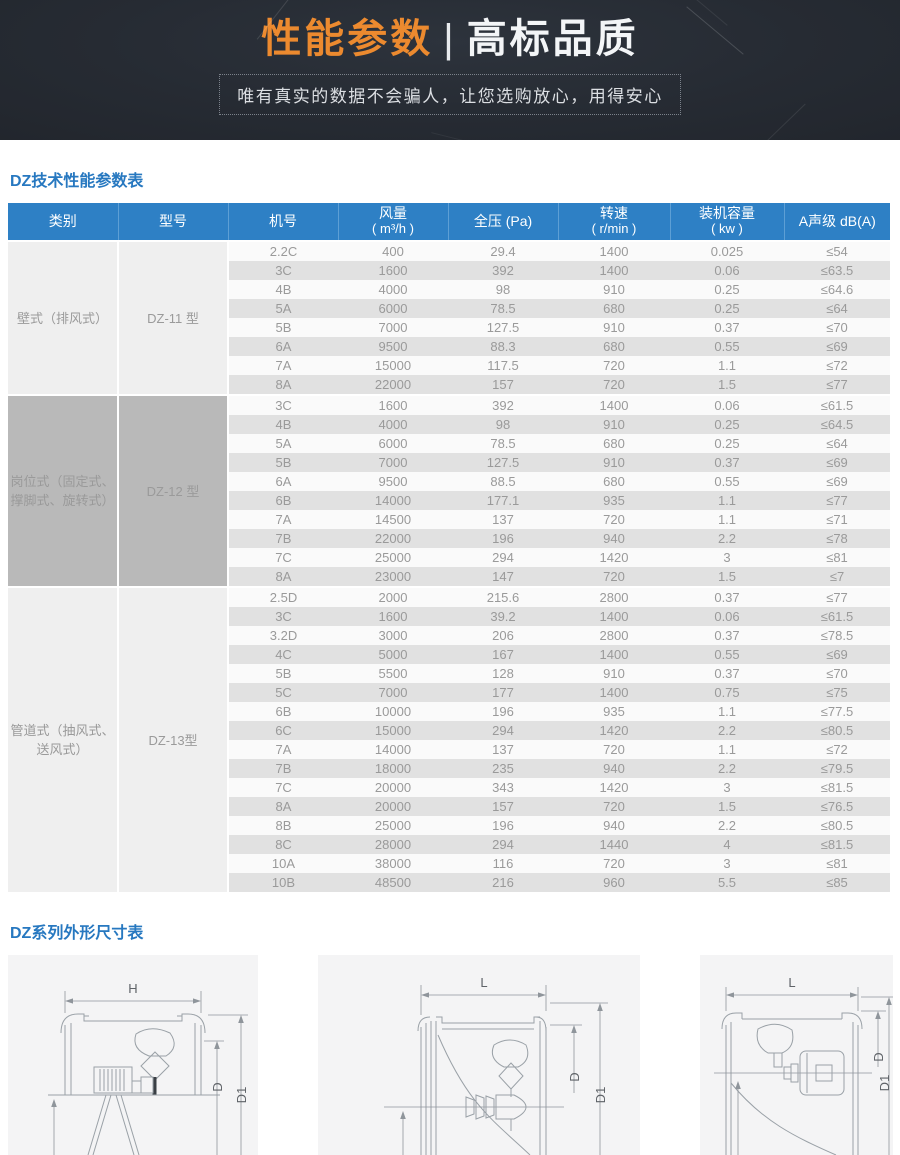 The width and height of the screenshot is (900, 1155). I want to click on noise-level-cell: ≤69, so click(837, 462).